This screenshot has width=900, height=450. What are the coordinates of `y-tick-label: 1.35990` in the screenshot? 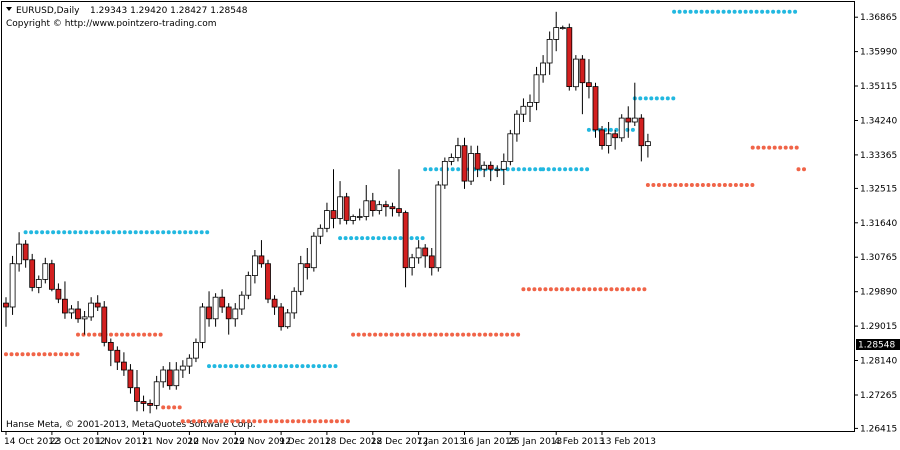 It's located at (878, 53).